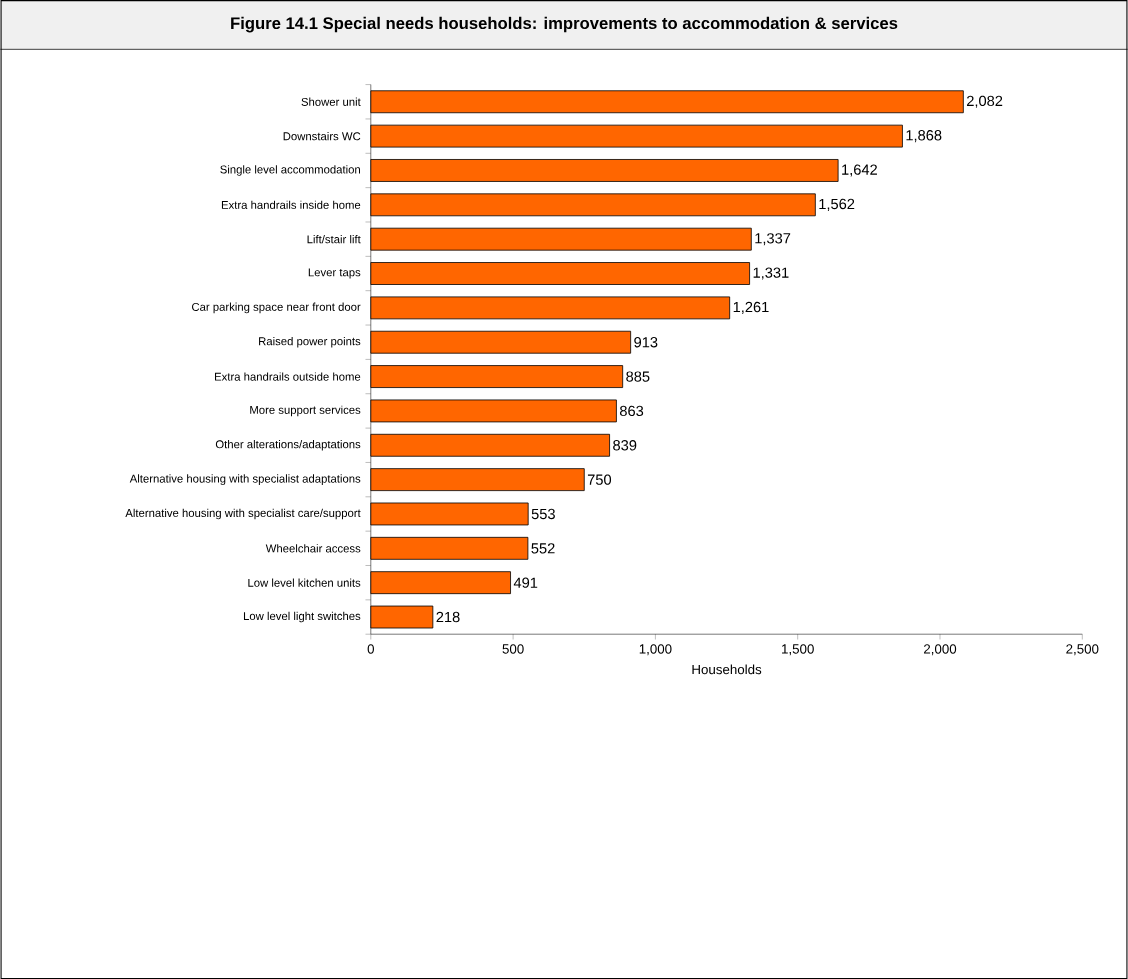 This screenshot has height=979, width=1128. Describe the element at coordinates (837, 204) in the screenshot. I see `data-label: 1,562` at that location.